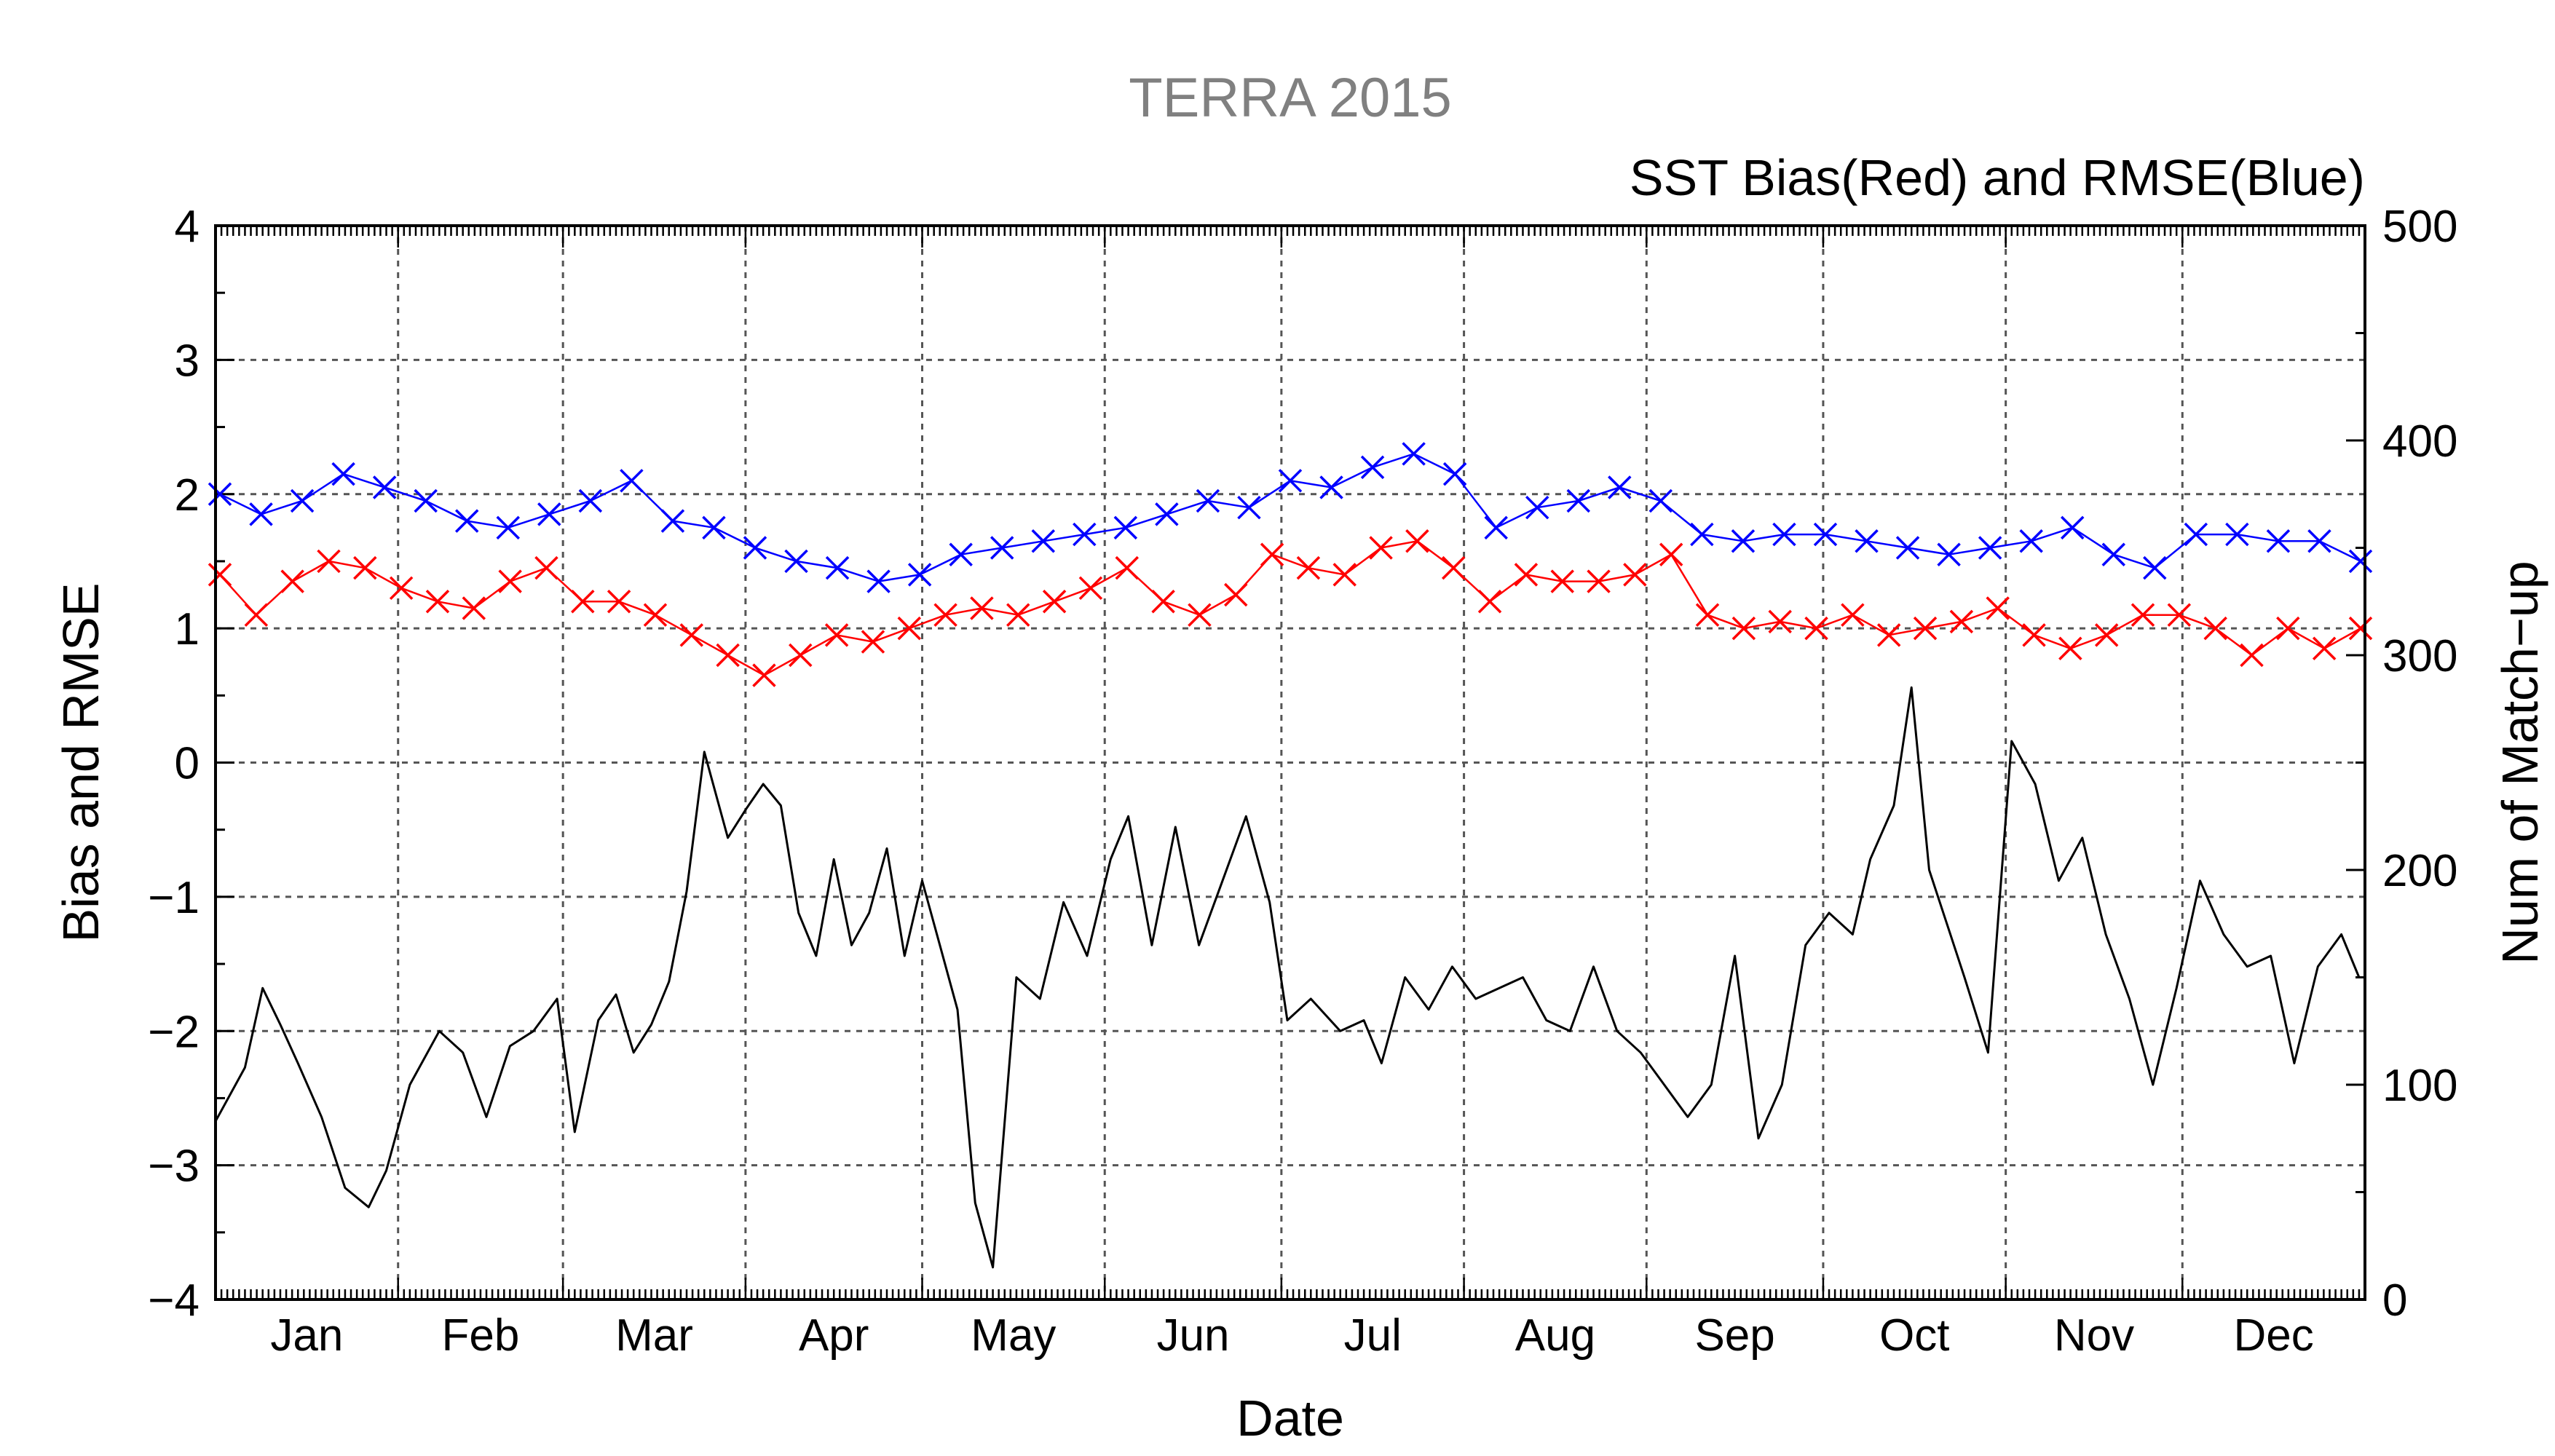 This screenshot has width=2555, height=1456. I want to click on x-month-label: Jun, so click(1193, 1335).